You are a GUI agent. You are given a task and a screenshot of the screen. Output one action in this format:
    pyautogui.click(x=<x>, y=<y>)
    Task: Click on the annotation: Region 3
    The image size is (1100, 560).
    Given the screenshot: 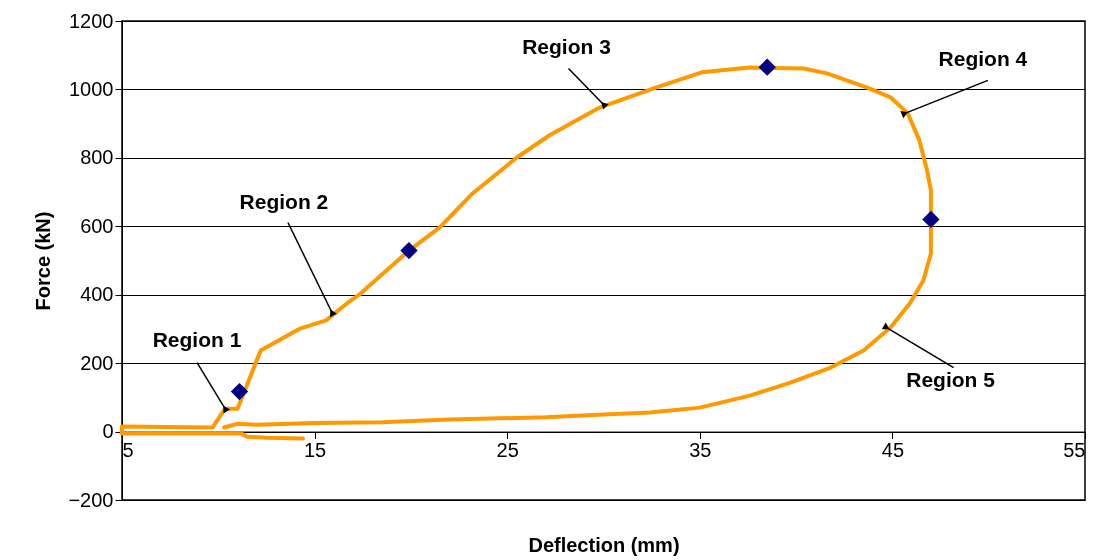 What is the action you would take?
    pyautogui.click(x=566, y=47)
    